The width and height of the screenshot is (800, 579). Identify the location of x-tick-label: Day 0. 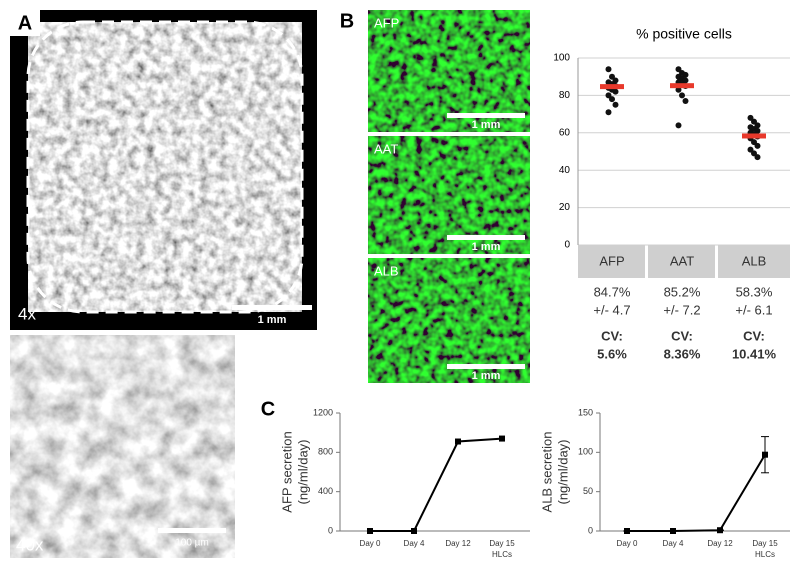
(627, 543).